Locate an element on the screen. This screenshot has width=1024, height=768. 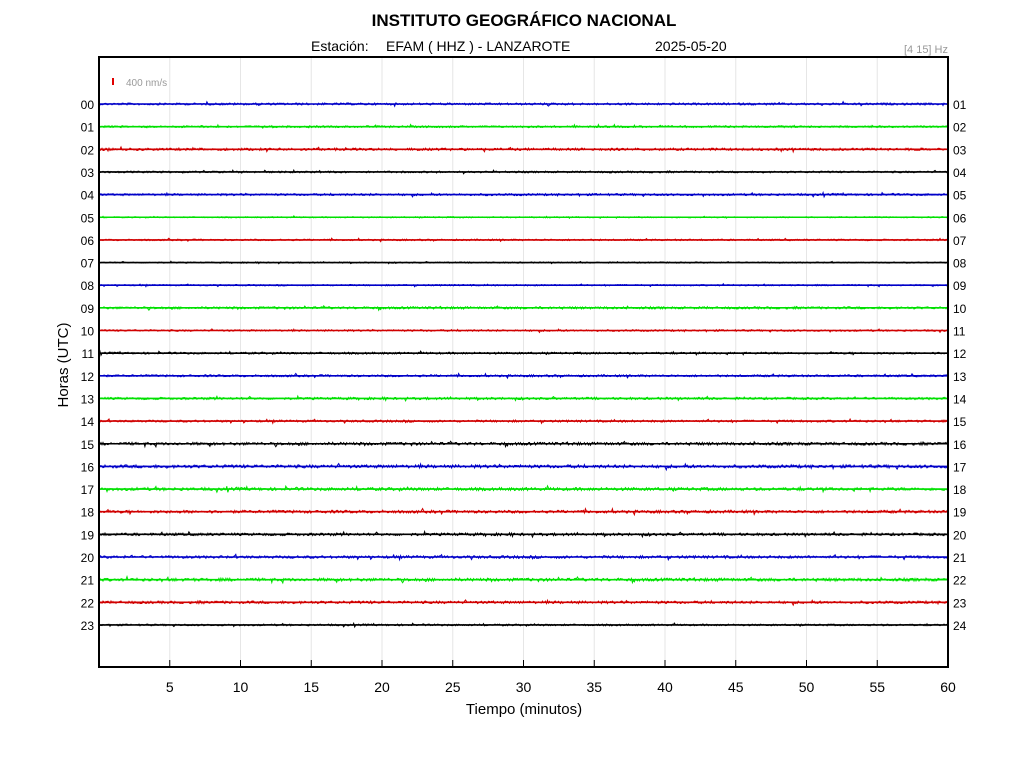
left-hour-label: 13 is located at coordinates (88, 399).